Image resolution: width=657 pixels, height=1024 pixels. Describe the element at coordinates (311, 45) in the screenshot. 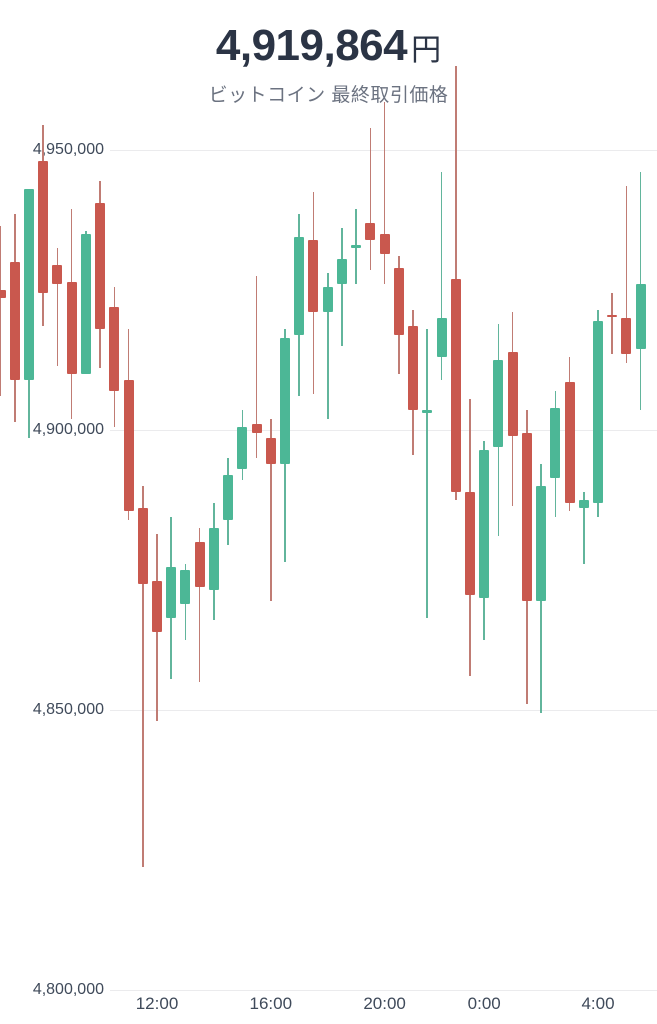

I see `page-title: 4,919,864` at that location.